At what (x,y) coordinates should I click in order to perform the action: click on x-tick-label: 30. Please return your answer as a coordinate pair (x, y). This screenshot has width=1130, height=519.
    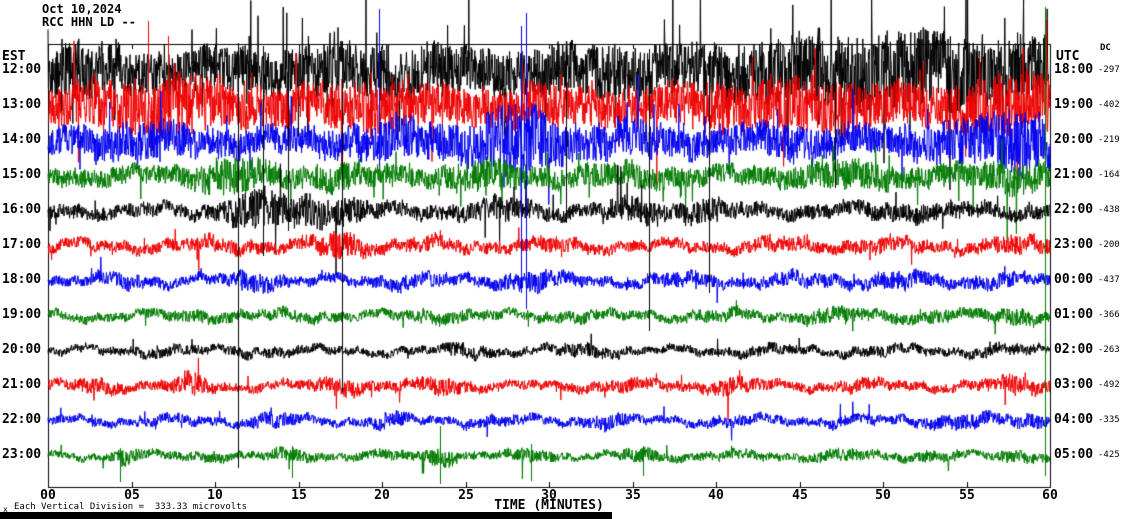
    Looking at the image, I should click on (549, 495).